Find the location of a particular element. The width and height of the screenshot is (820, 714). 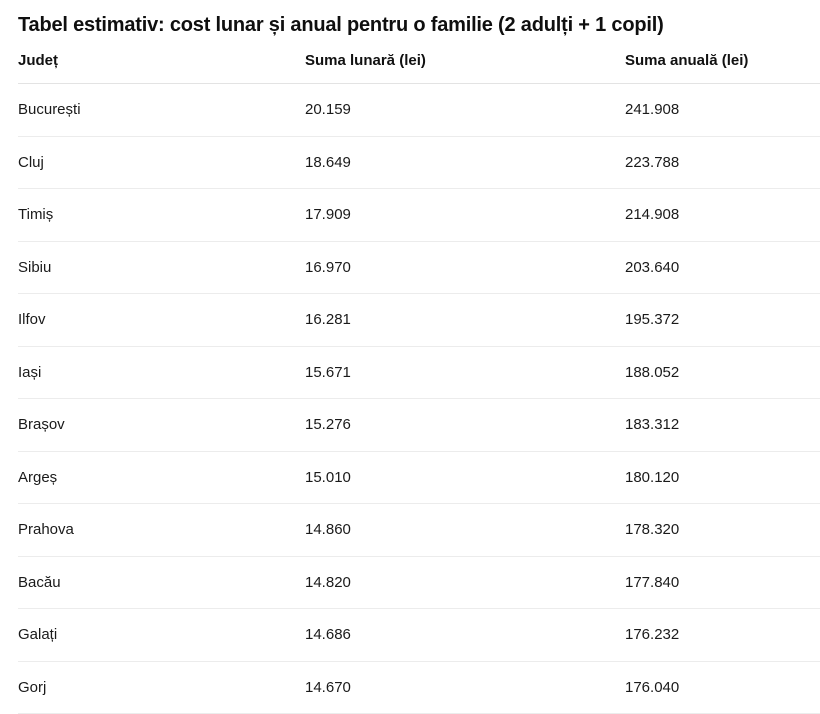

monthly-cost-cell: 16.281 is located at coordinates (465, 320).